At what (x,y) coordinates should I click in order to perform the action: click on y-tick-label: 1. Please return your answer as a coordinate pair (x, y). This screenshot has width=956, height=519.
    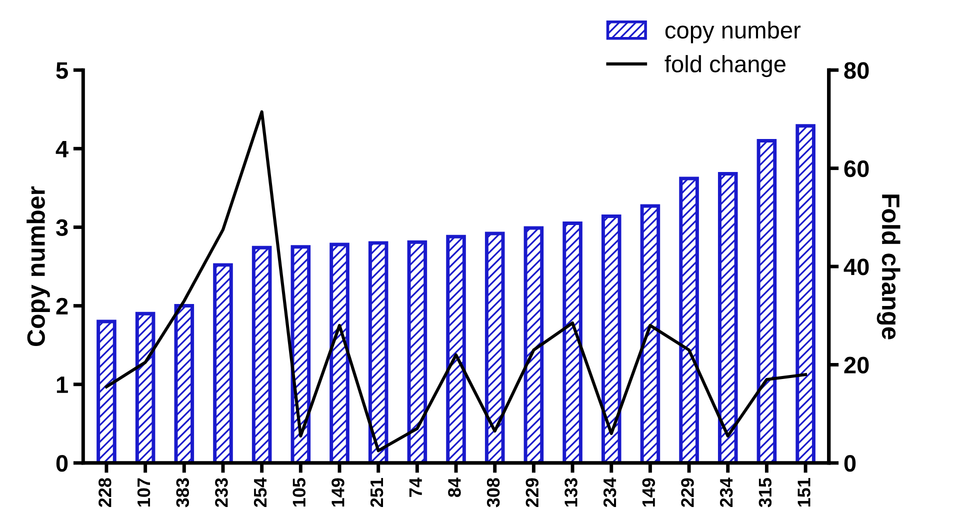
    Looking at the image, I should click on (62, 384).